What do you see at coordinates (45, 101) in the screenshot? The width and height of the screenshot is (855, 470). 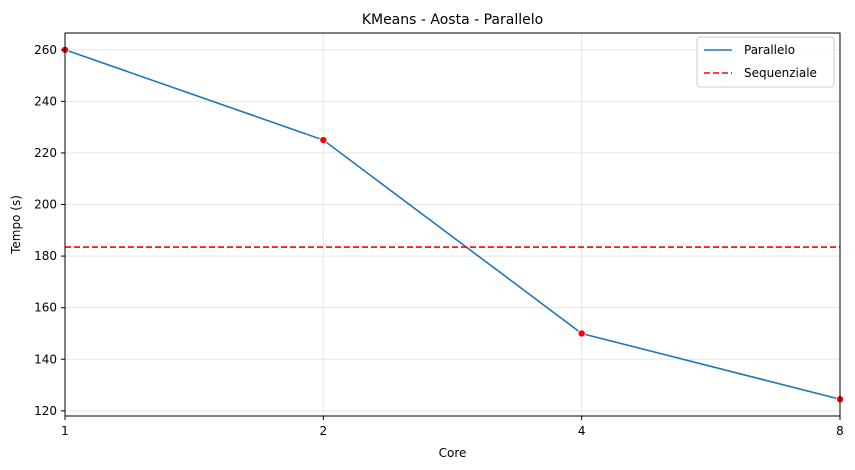 I see `y-tick-label: 240` at bounding box center [45, 101].